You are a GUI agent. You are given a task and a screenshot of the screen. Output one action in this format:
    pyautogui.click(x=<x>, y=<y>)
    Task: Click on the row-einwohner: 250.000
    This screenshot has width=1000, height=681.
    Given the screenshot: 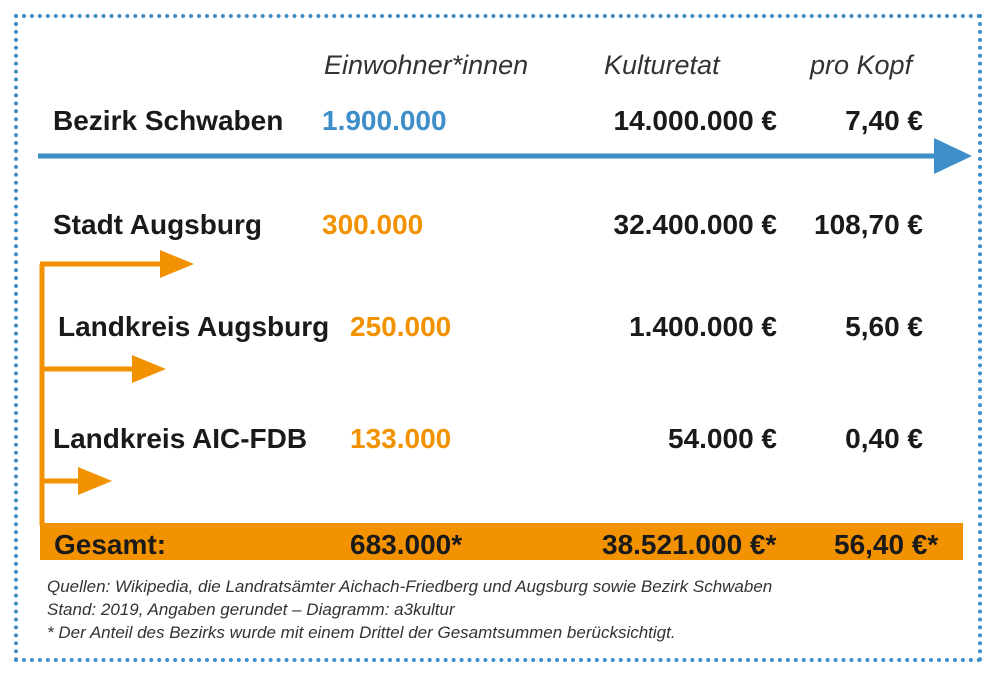 What is the action you would take?
    pyautogui.click(x=401, y=326)
    